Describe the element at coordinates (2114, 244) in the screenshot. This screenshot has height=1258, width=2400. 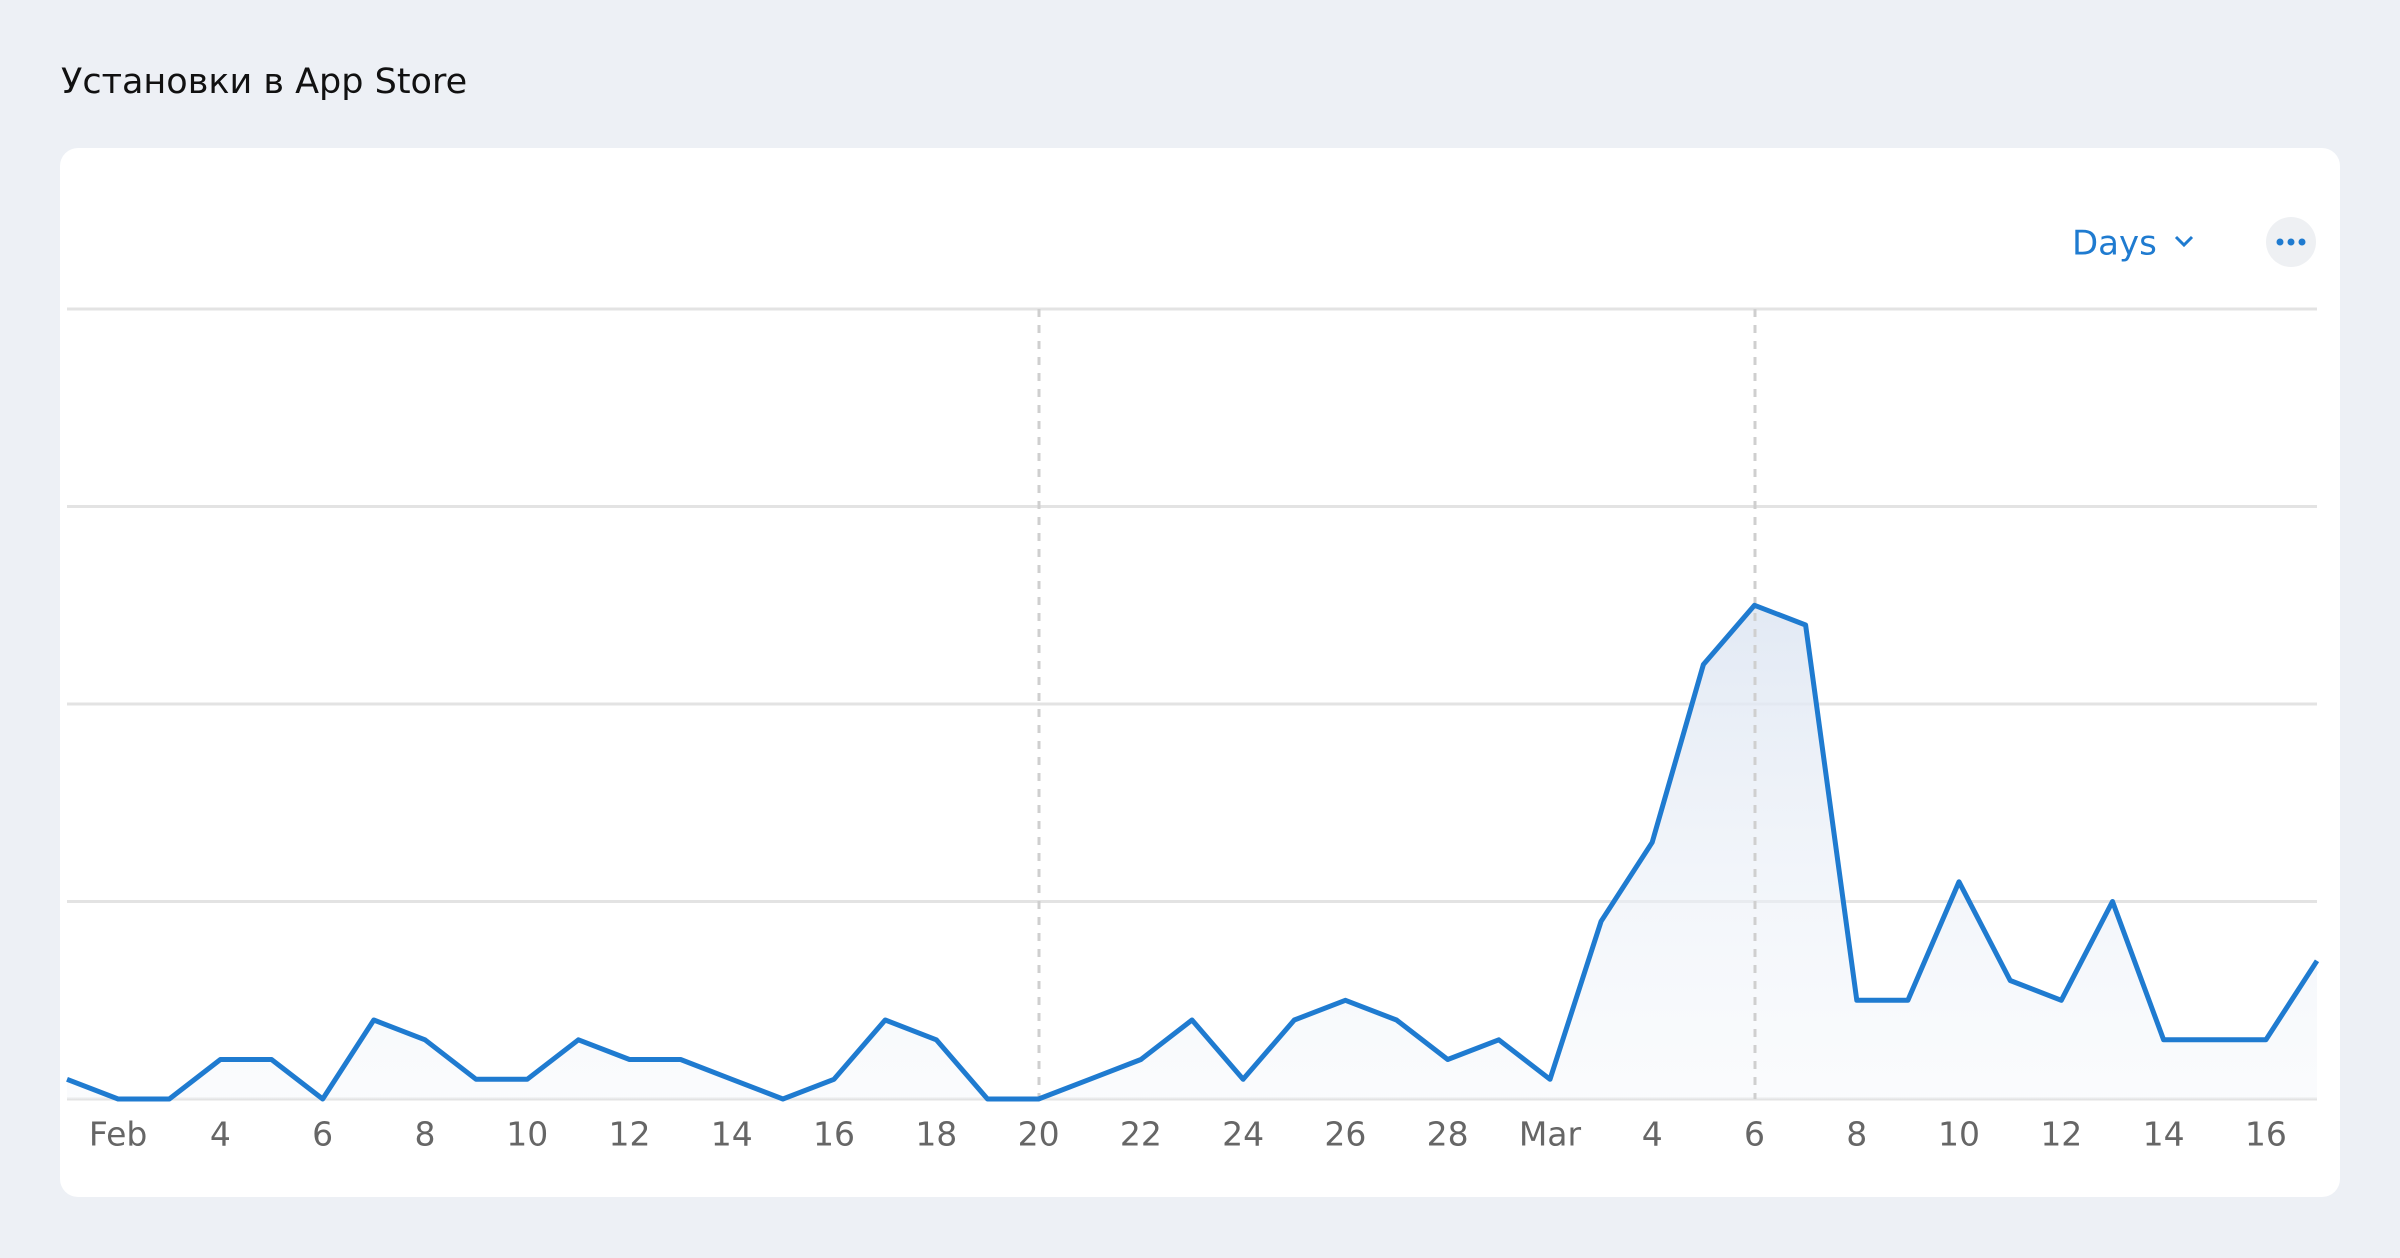
I see `period-select: Days` at that location.